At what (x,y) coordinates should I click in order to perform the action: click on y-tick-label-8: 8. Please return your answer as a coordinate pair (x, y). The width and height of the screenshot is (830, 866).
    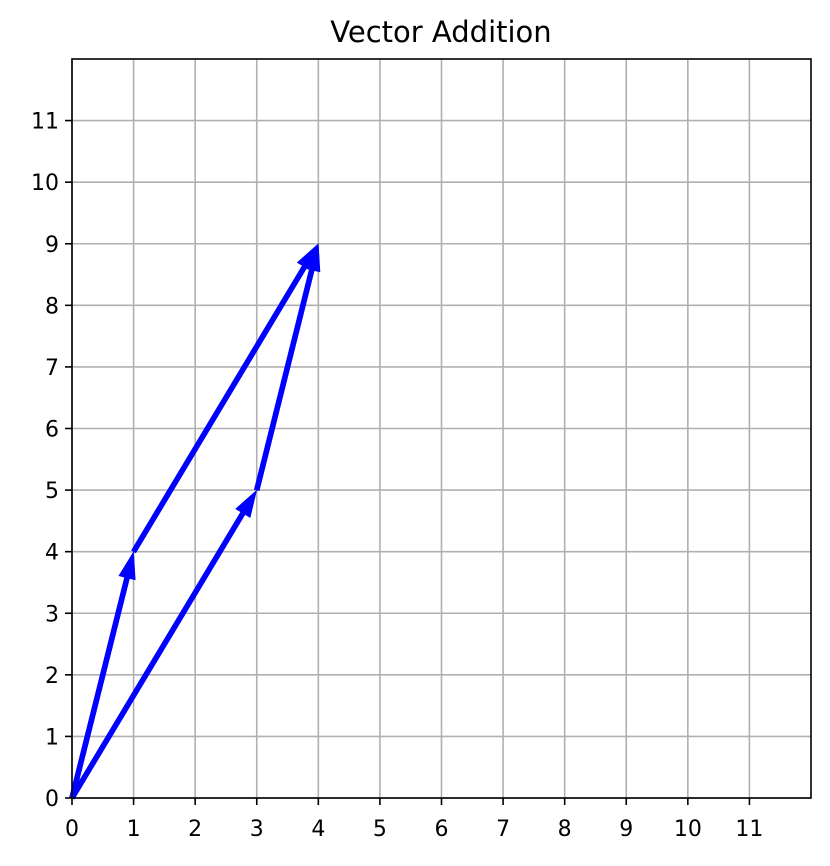
    Looking at the image, I should click on (52, 306).